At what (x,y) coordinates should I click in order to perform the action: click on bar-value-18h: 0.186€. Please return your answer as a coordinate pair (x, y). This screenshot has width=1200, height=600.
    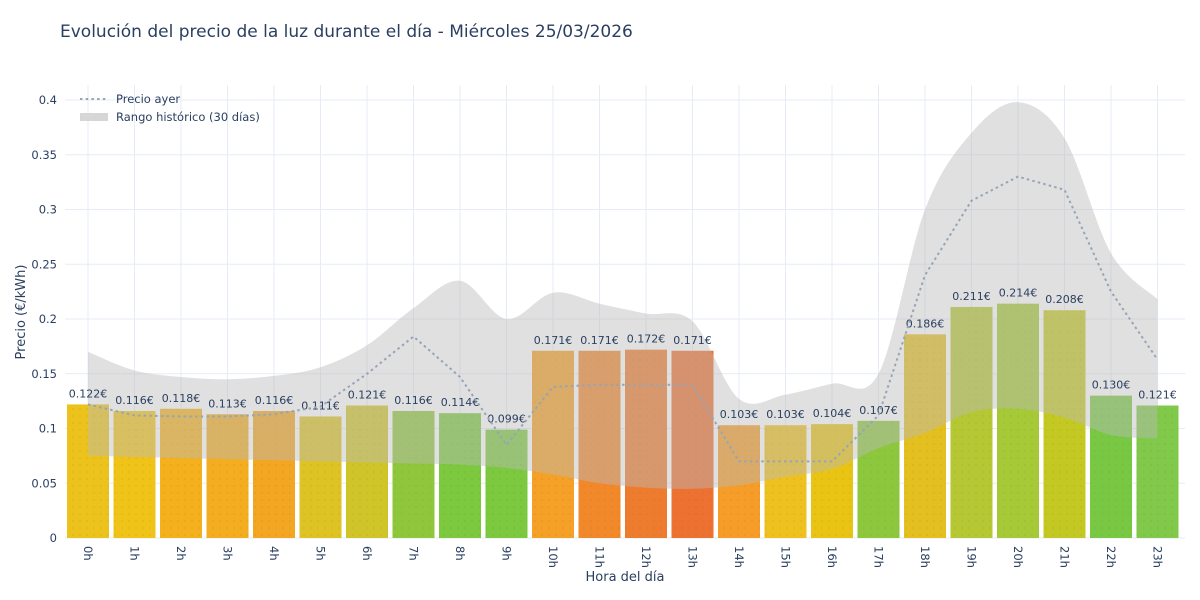
    Looking at the image, I should click on (925, 323).